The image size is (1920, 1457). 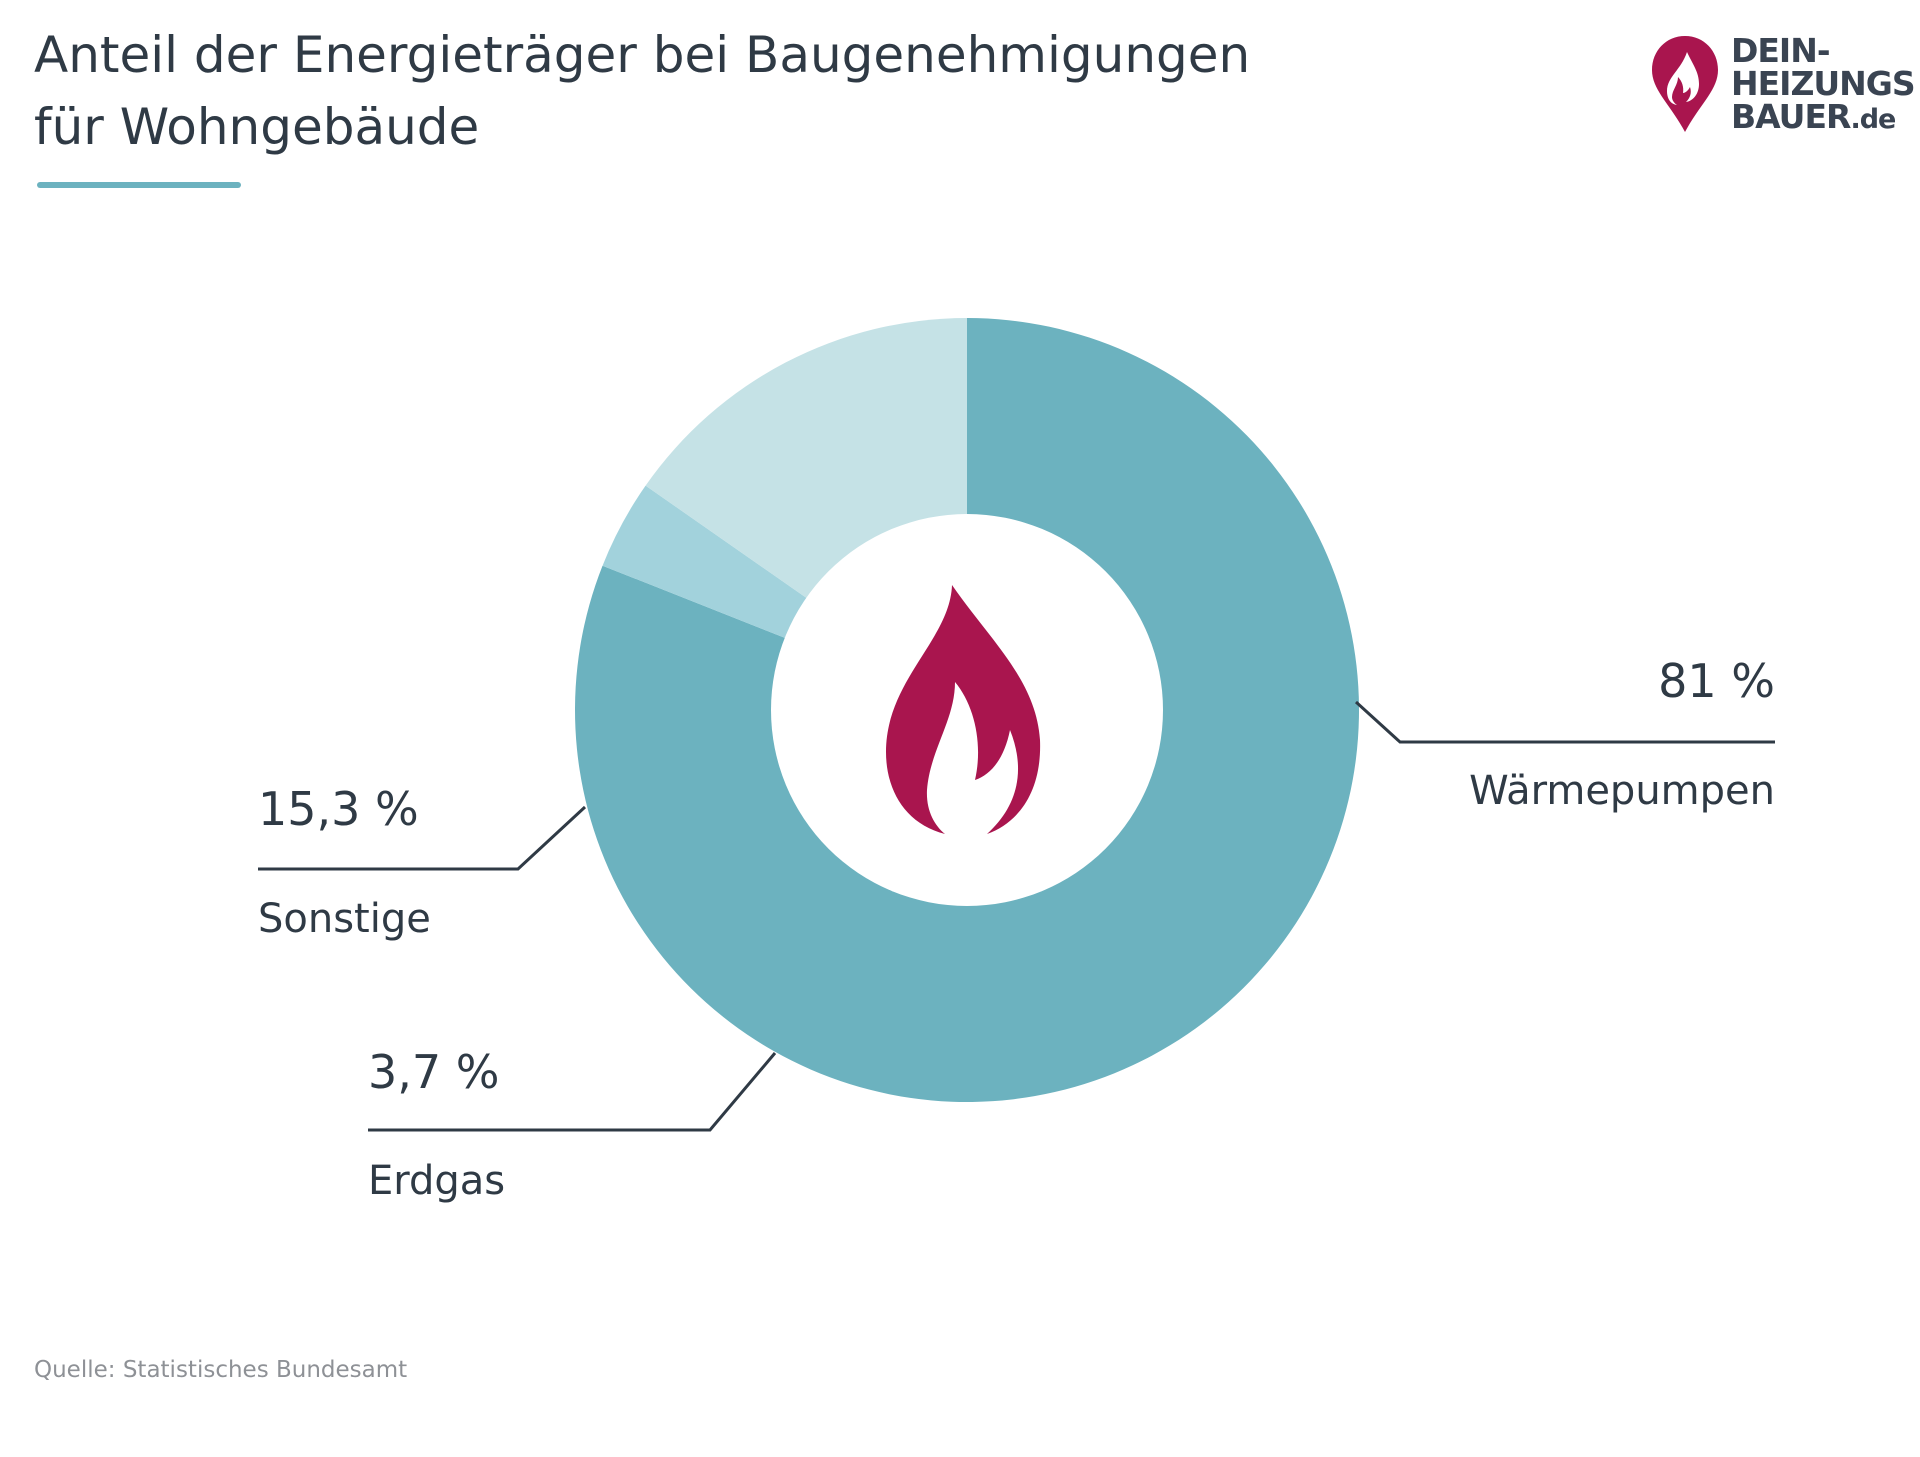 What do you see at coordinates (221, 1370) in the screenshot?
I see `source-note: Quelle: Statistisches Bundesamt` at bounding box center [221, 1370].